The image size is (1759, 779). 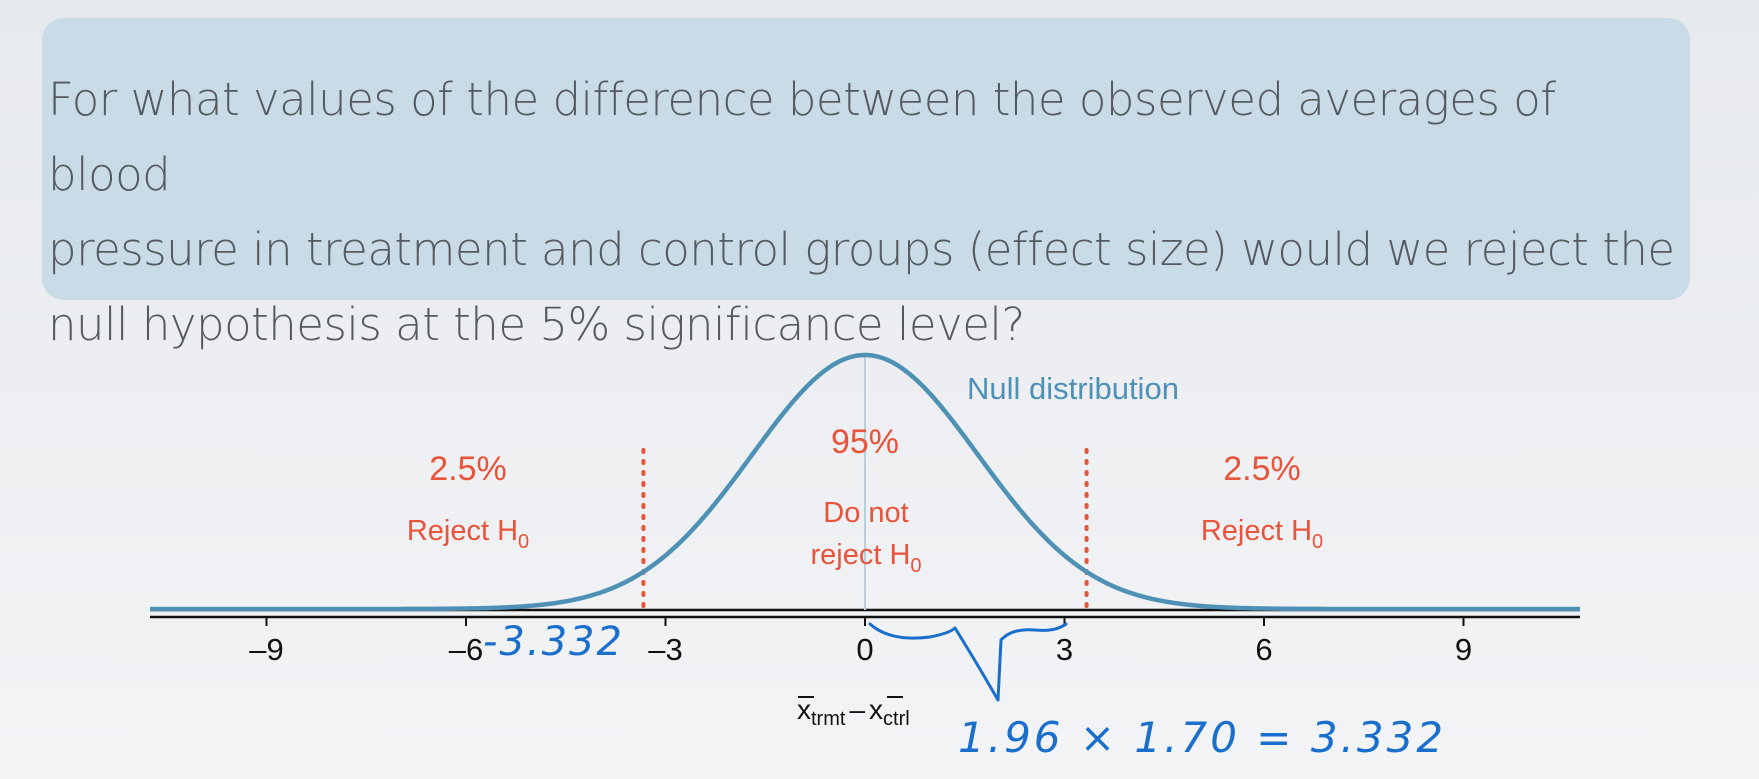 I want to click on brace-scribble, so click(x=968, y=662).